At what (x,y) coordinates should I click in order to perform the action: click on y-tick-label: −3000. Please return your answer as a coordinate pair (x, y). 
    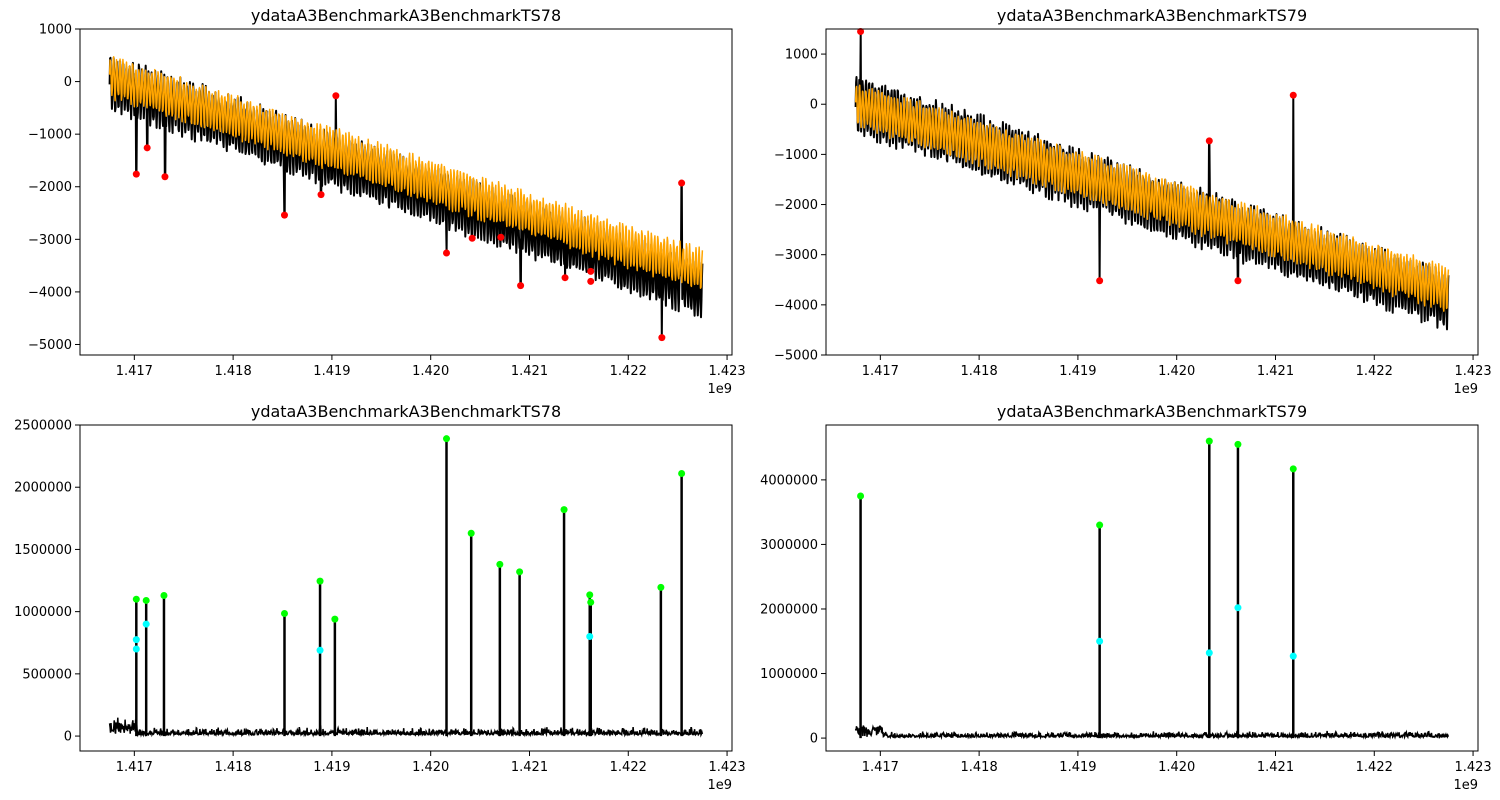
    Looking at the image, I should click on (50, 240).